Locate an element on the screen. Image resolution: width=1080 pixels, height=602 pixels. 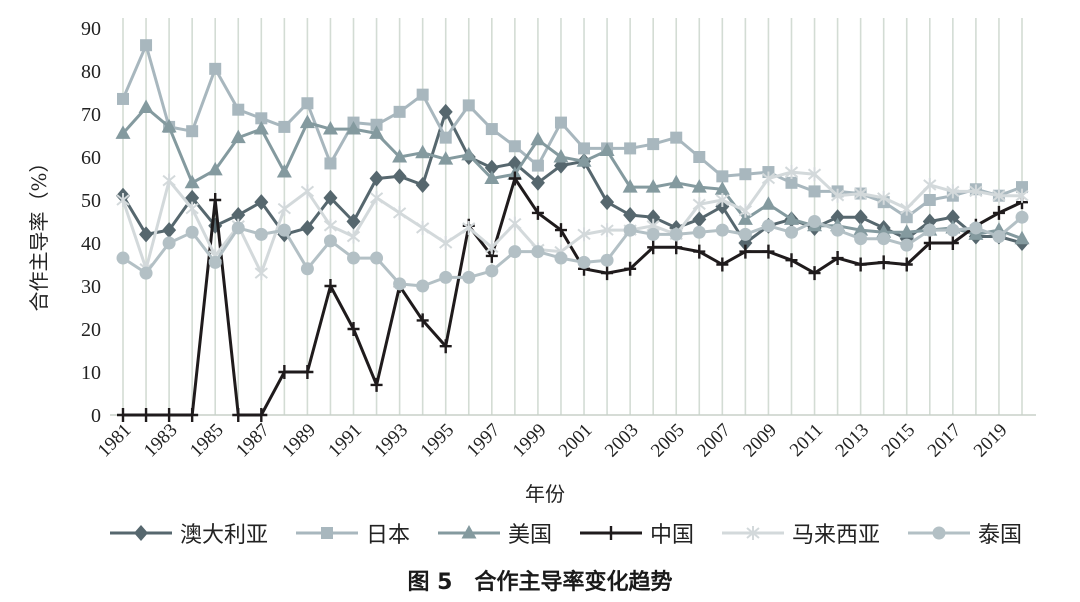
thailand-point-1985 is located at coordinates (215, 262).